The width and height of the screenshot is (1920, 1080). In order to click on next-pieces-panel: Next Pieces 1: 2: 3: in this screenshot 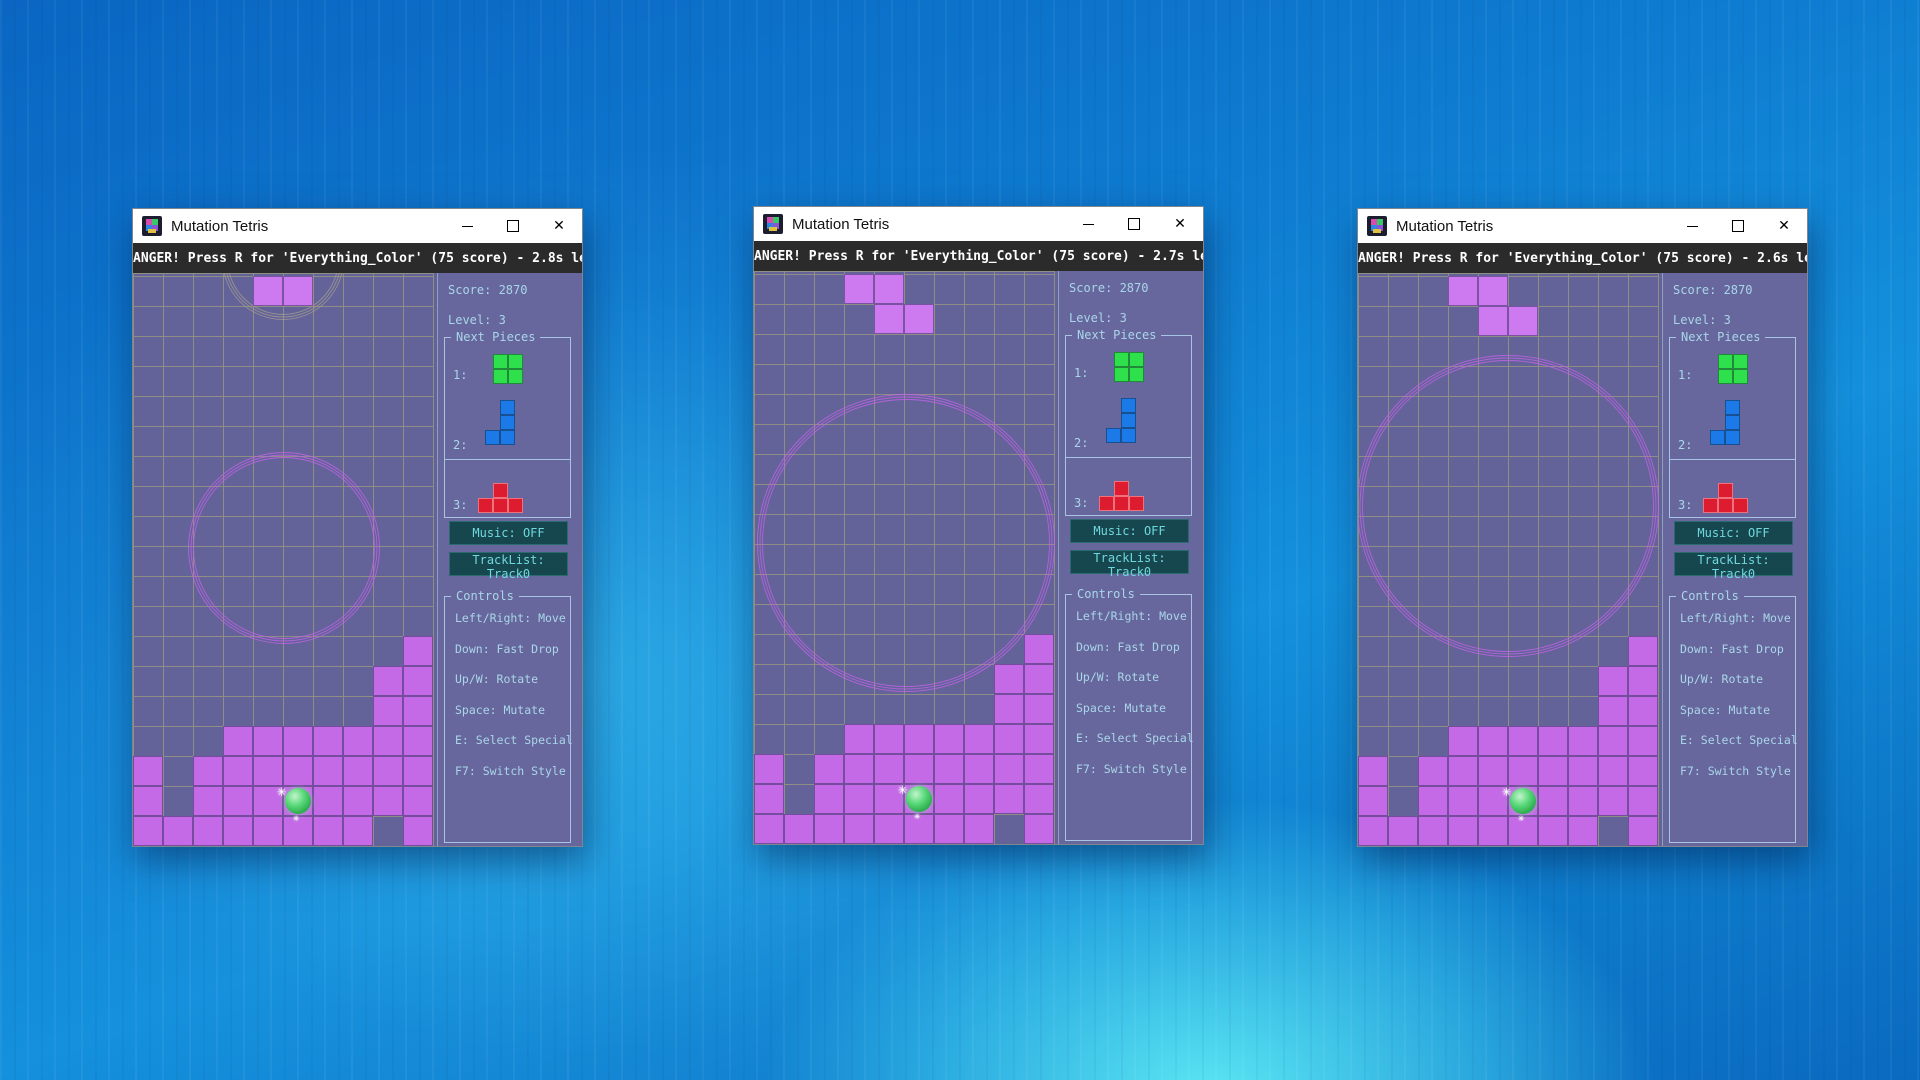, I will do `click(1732, 424)`.